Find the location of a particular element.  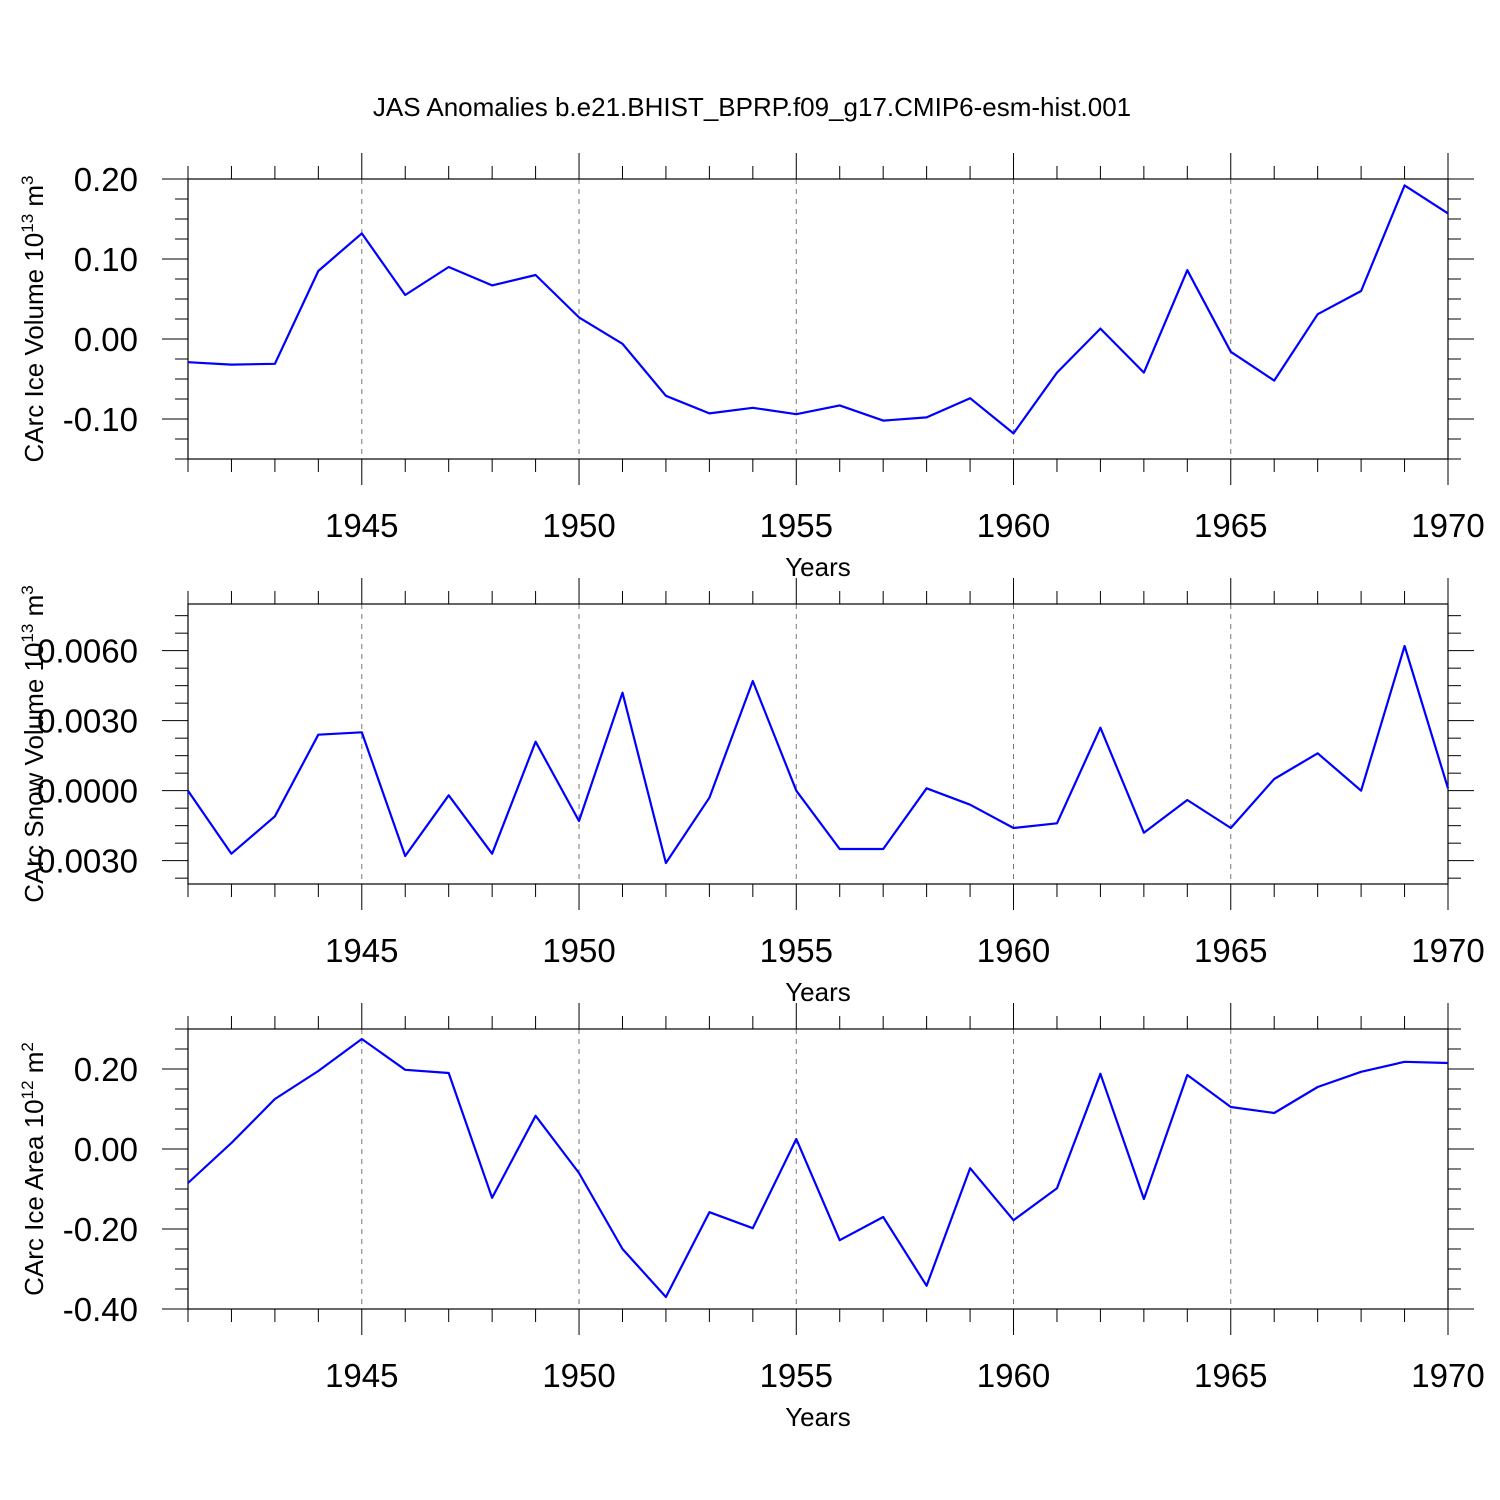

series-line-ice-volume is located at coordinates (818, 309).